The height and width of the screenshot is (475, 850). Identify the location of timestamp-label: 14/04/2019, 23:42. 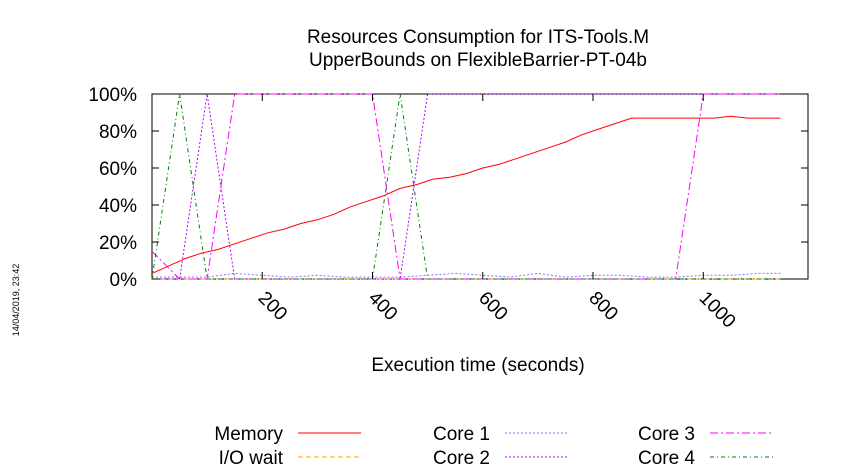
(16, 300).